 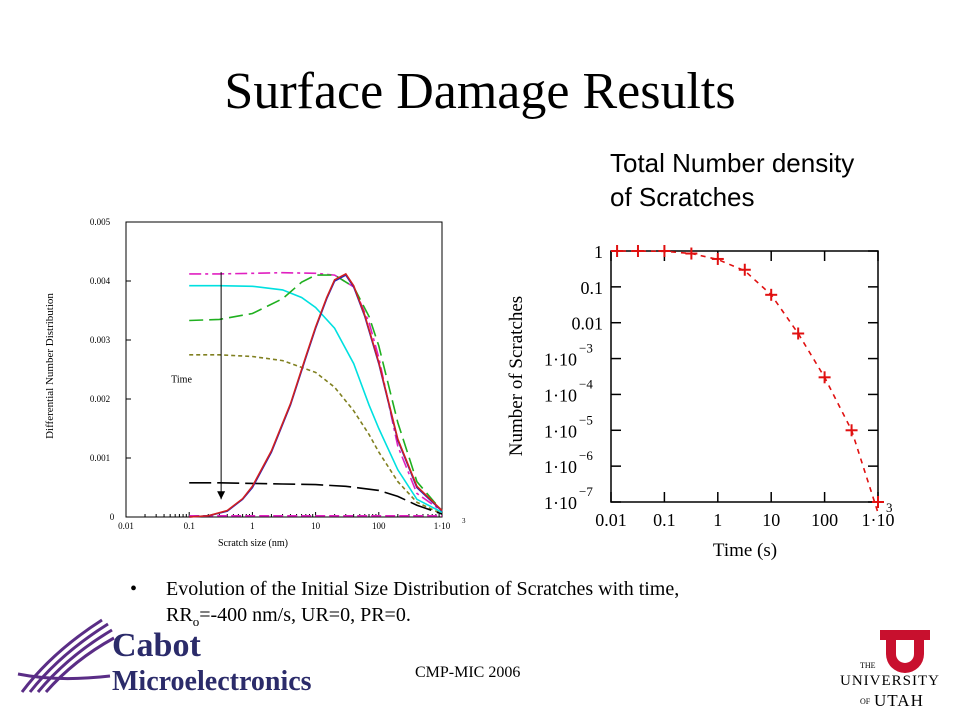 What do you see at coordinates (905, 651) in the screenshot?
I see `utah-block-u-icon` at bounding box center [905, 651].